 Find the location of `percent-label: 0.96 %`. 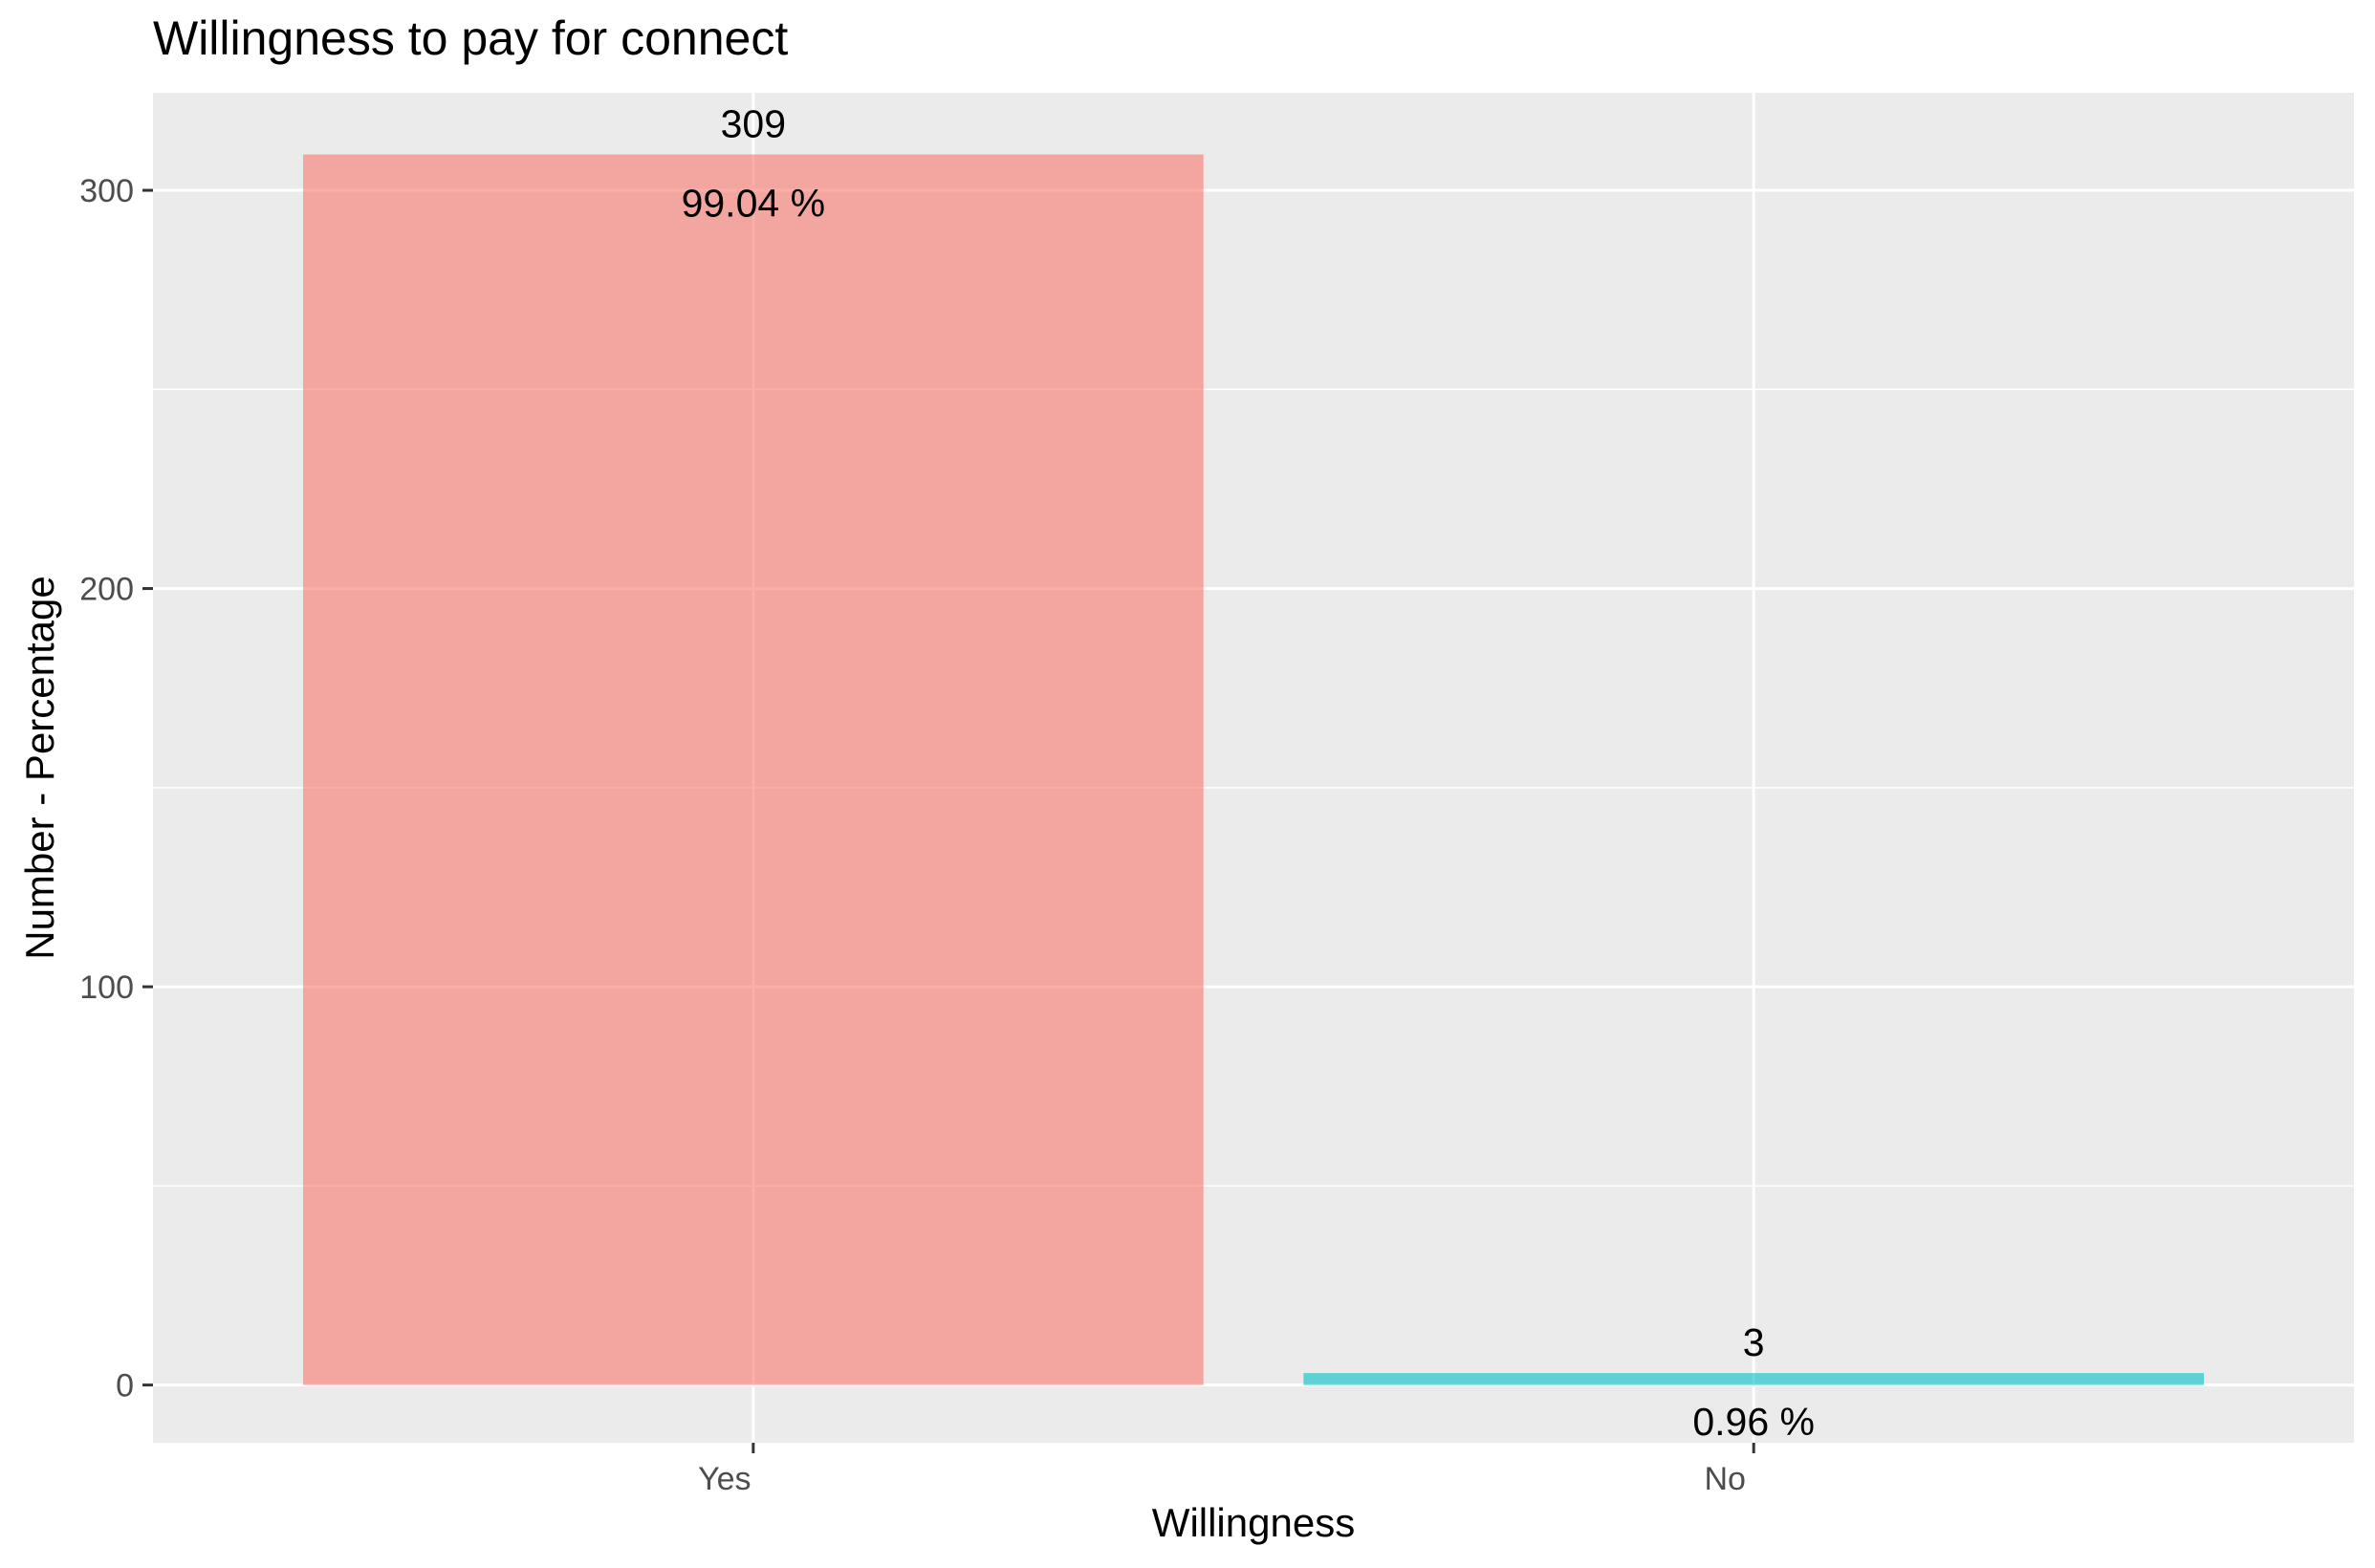

percent-label: 0.96 % is located at coordinates (1753, 1422).